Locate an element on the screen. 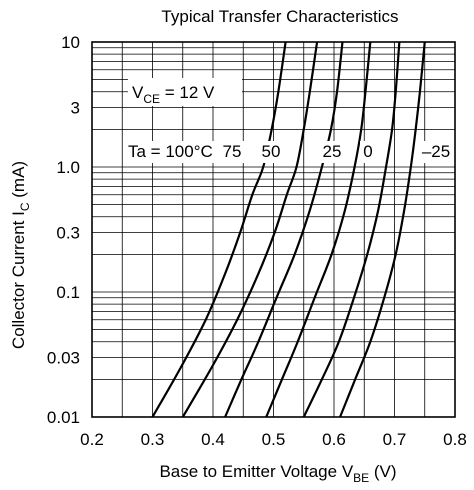  x-tick-label: 0.7 is located at coordinates (395, 439).